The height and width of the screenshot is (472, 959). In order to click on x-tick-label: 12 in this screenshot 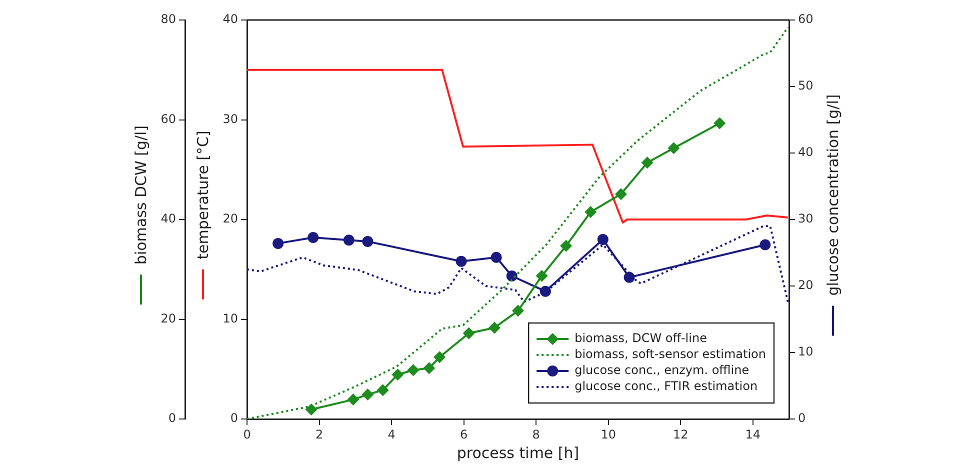, I will do `click(680, 434)`.